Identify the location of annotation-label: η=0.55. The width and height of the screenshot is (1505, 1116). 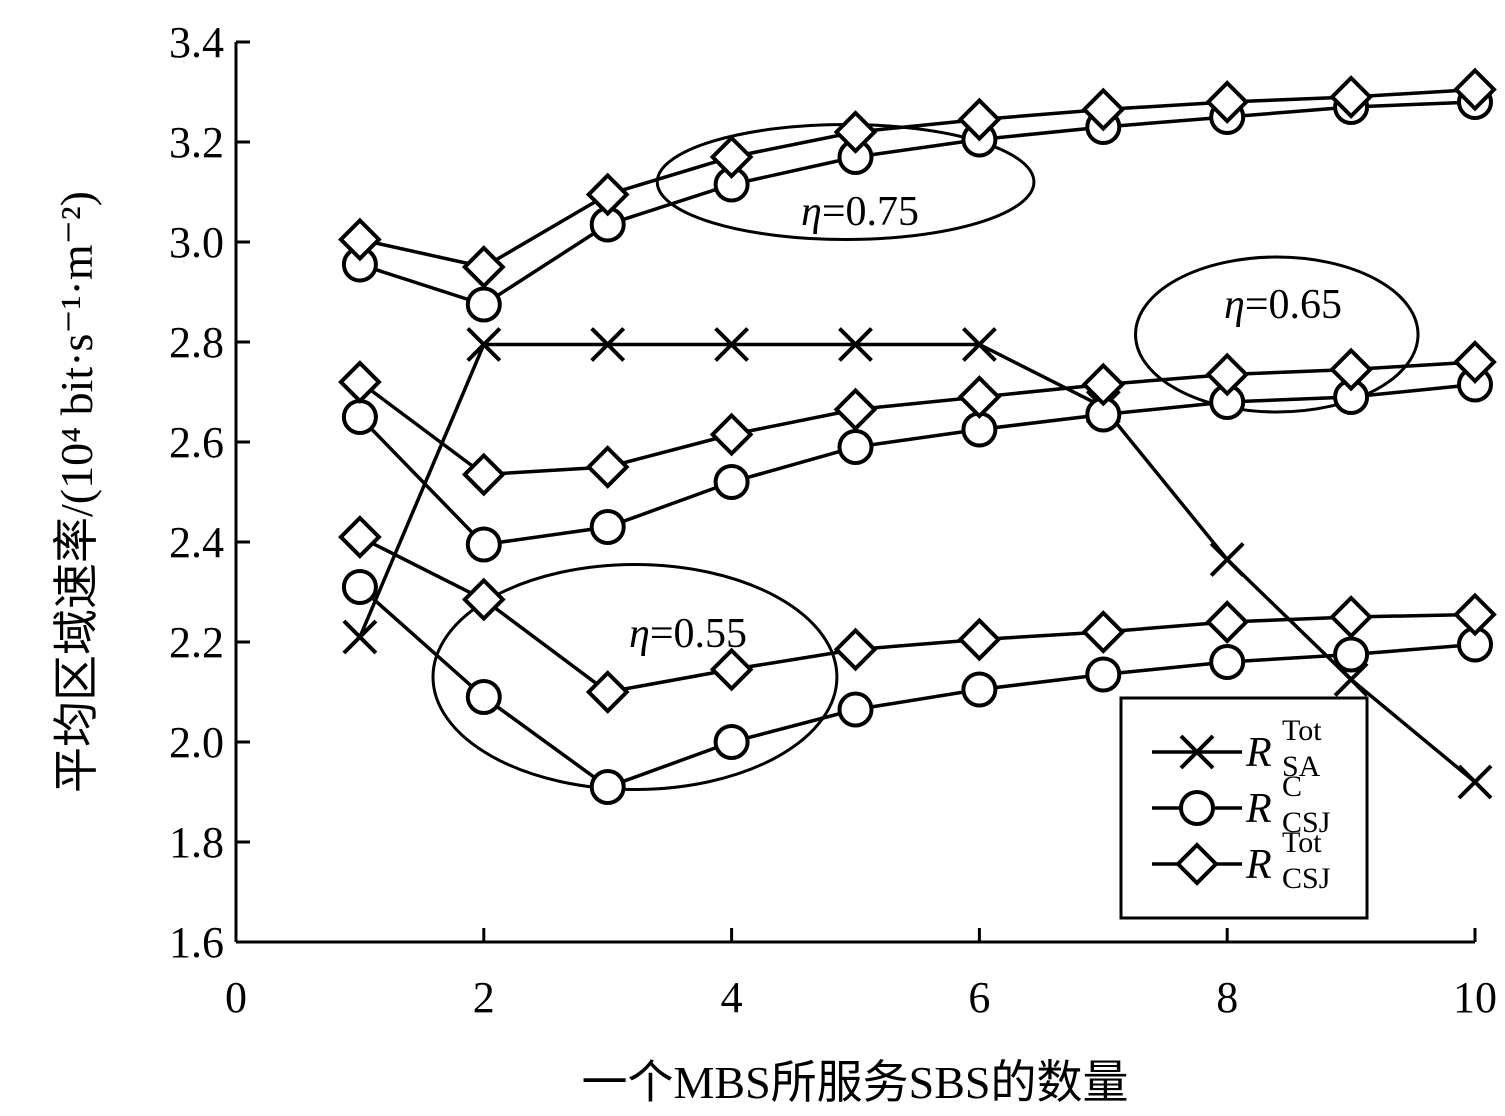
(688, 634).